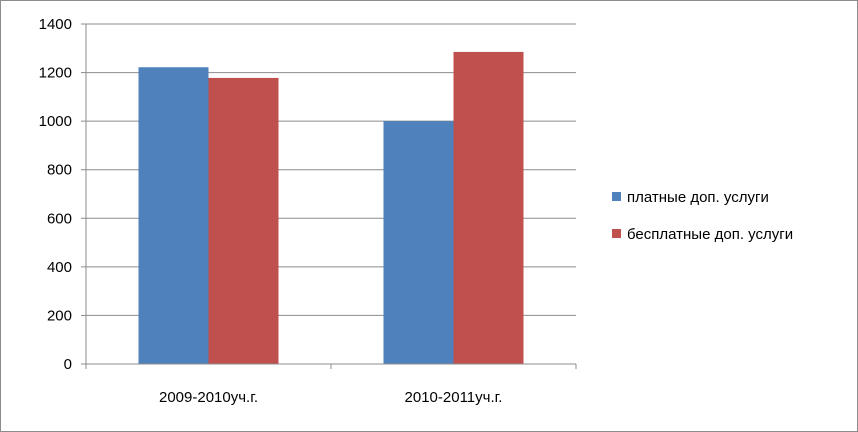 This screenshot has height=432, width=858. Describe the element at coordinates (710, 234) in the screenshot. I see `legend-label: бесплатные доп. услуги` at that location.